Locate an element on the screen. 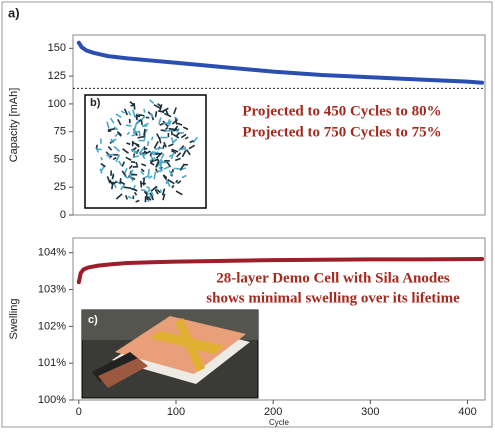 The image size is (495, 435). inset-label: c) is located at coordinates (93, 320).